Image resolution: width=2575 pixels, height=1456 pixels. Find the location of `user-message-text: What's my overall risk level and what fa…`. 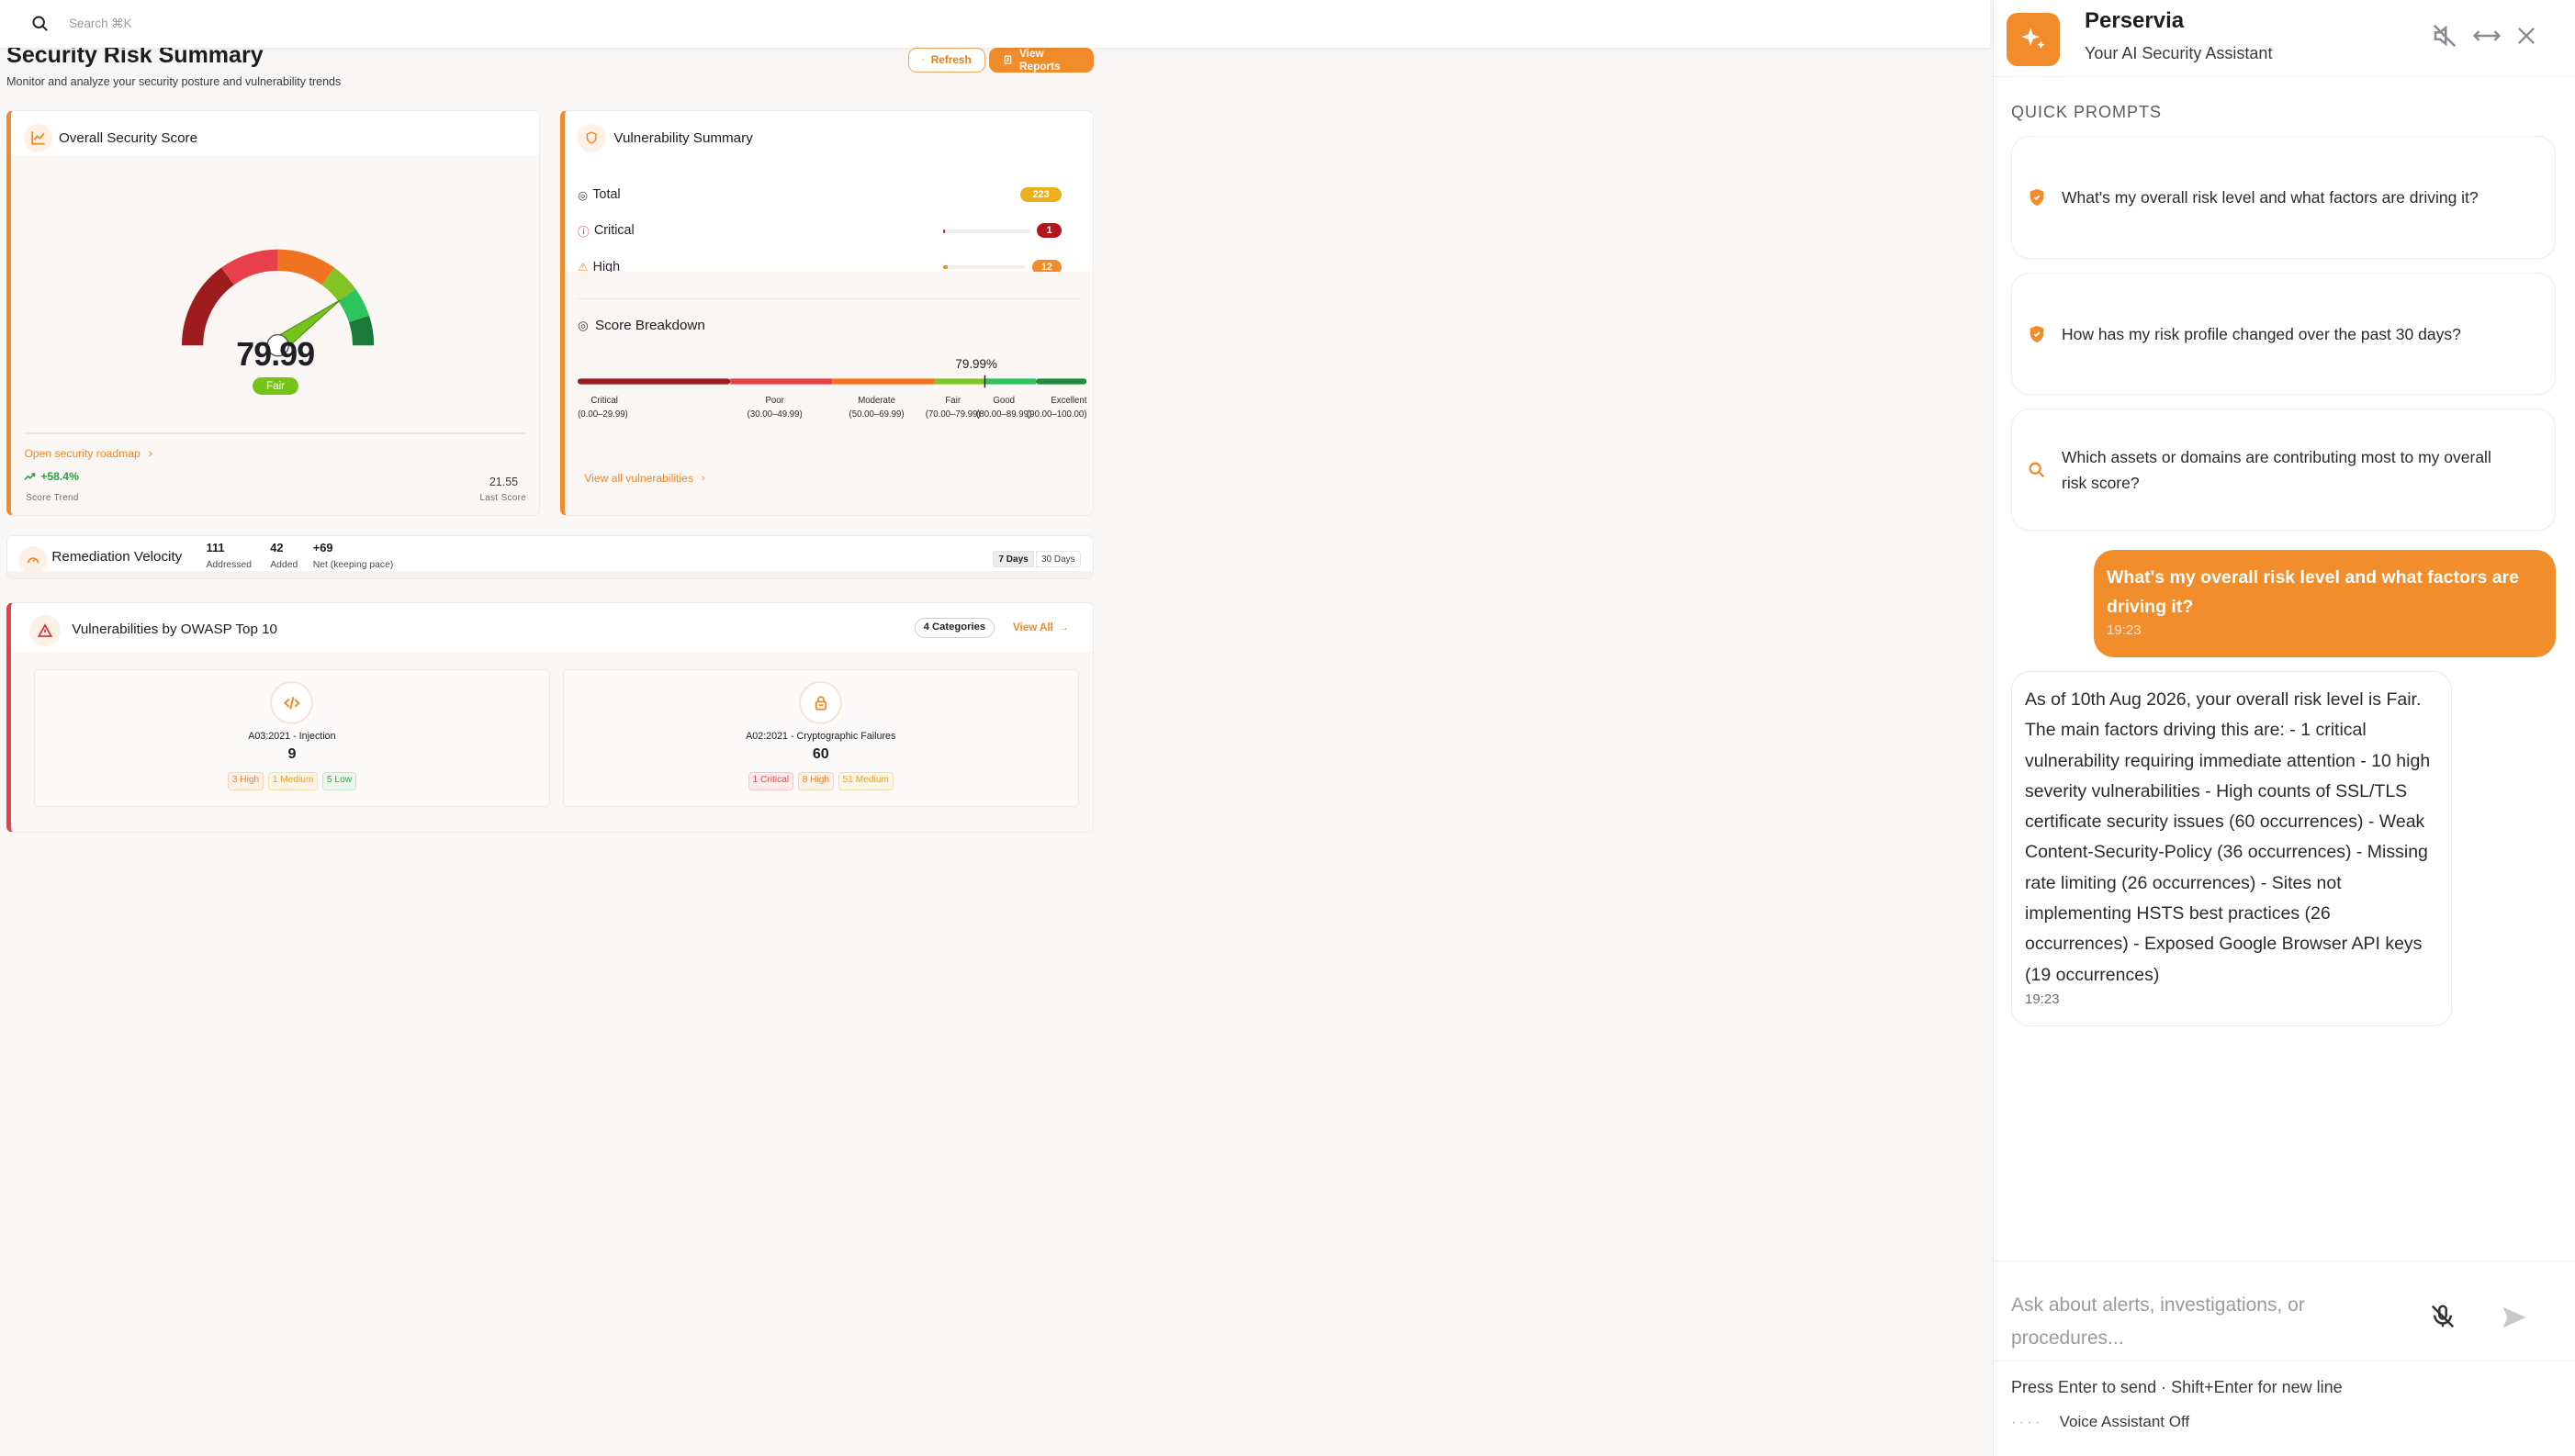

user-message-text: What's my overall risk level and what fa… is located at coordinates (2313, 592).